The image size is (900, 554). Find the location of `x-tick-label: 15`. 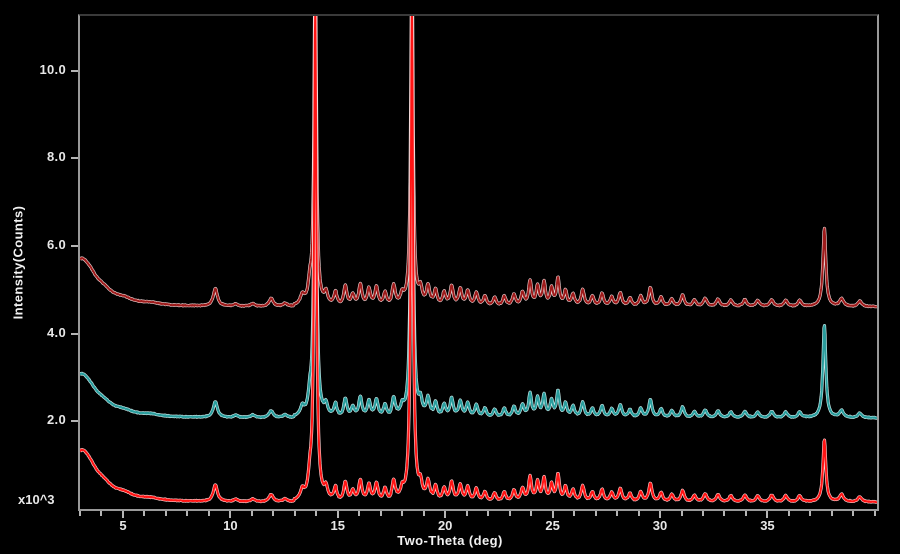

x-tick-label: 15 is located at coordinates (338, 525).